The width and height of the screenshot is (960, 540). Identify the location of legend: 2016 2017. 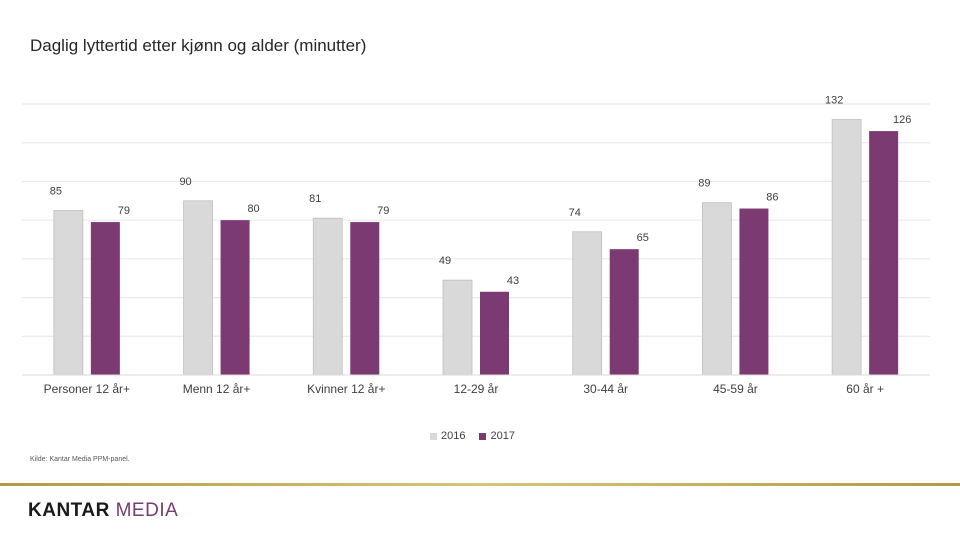
(472, 436).